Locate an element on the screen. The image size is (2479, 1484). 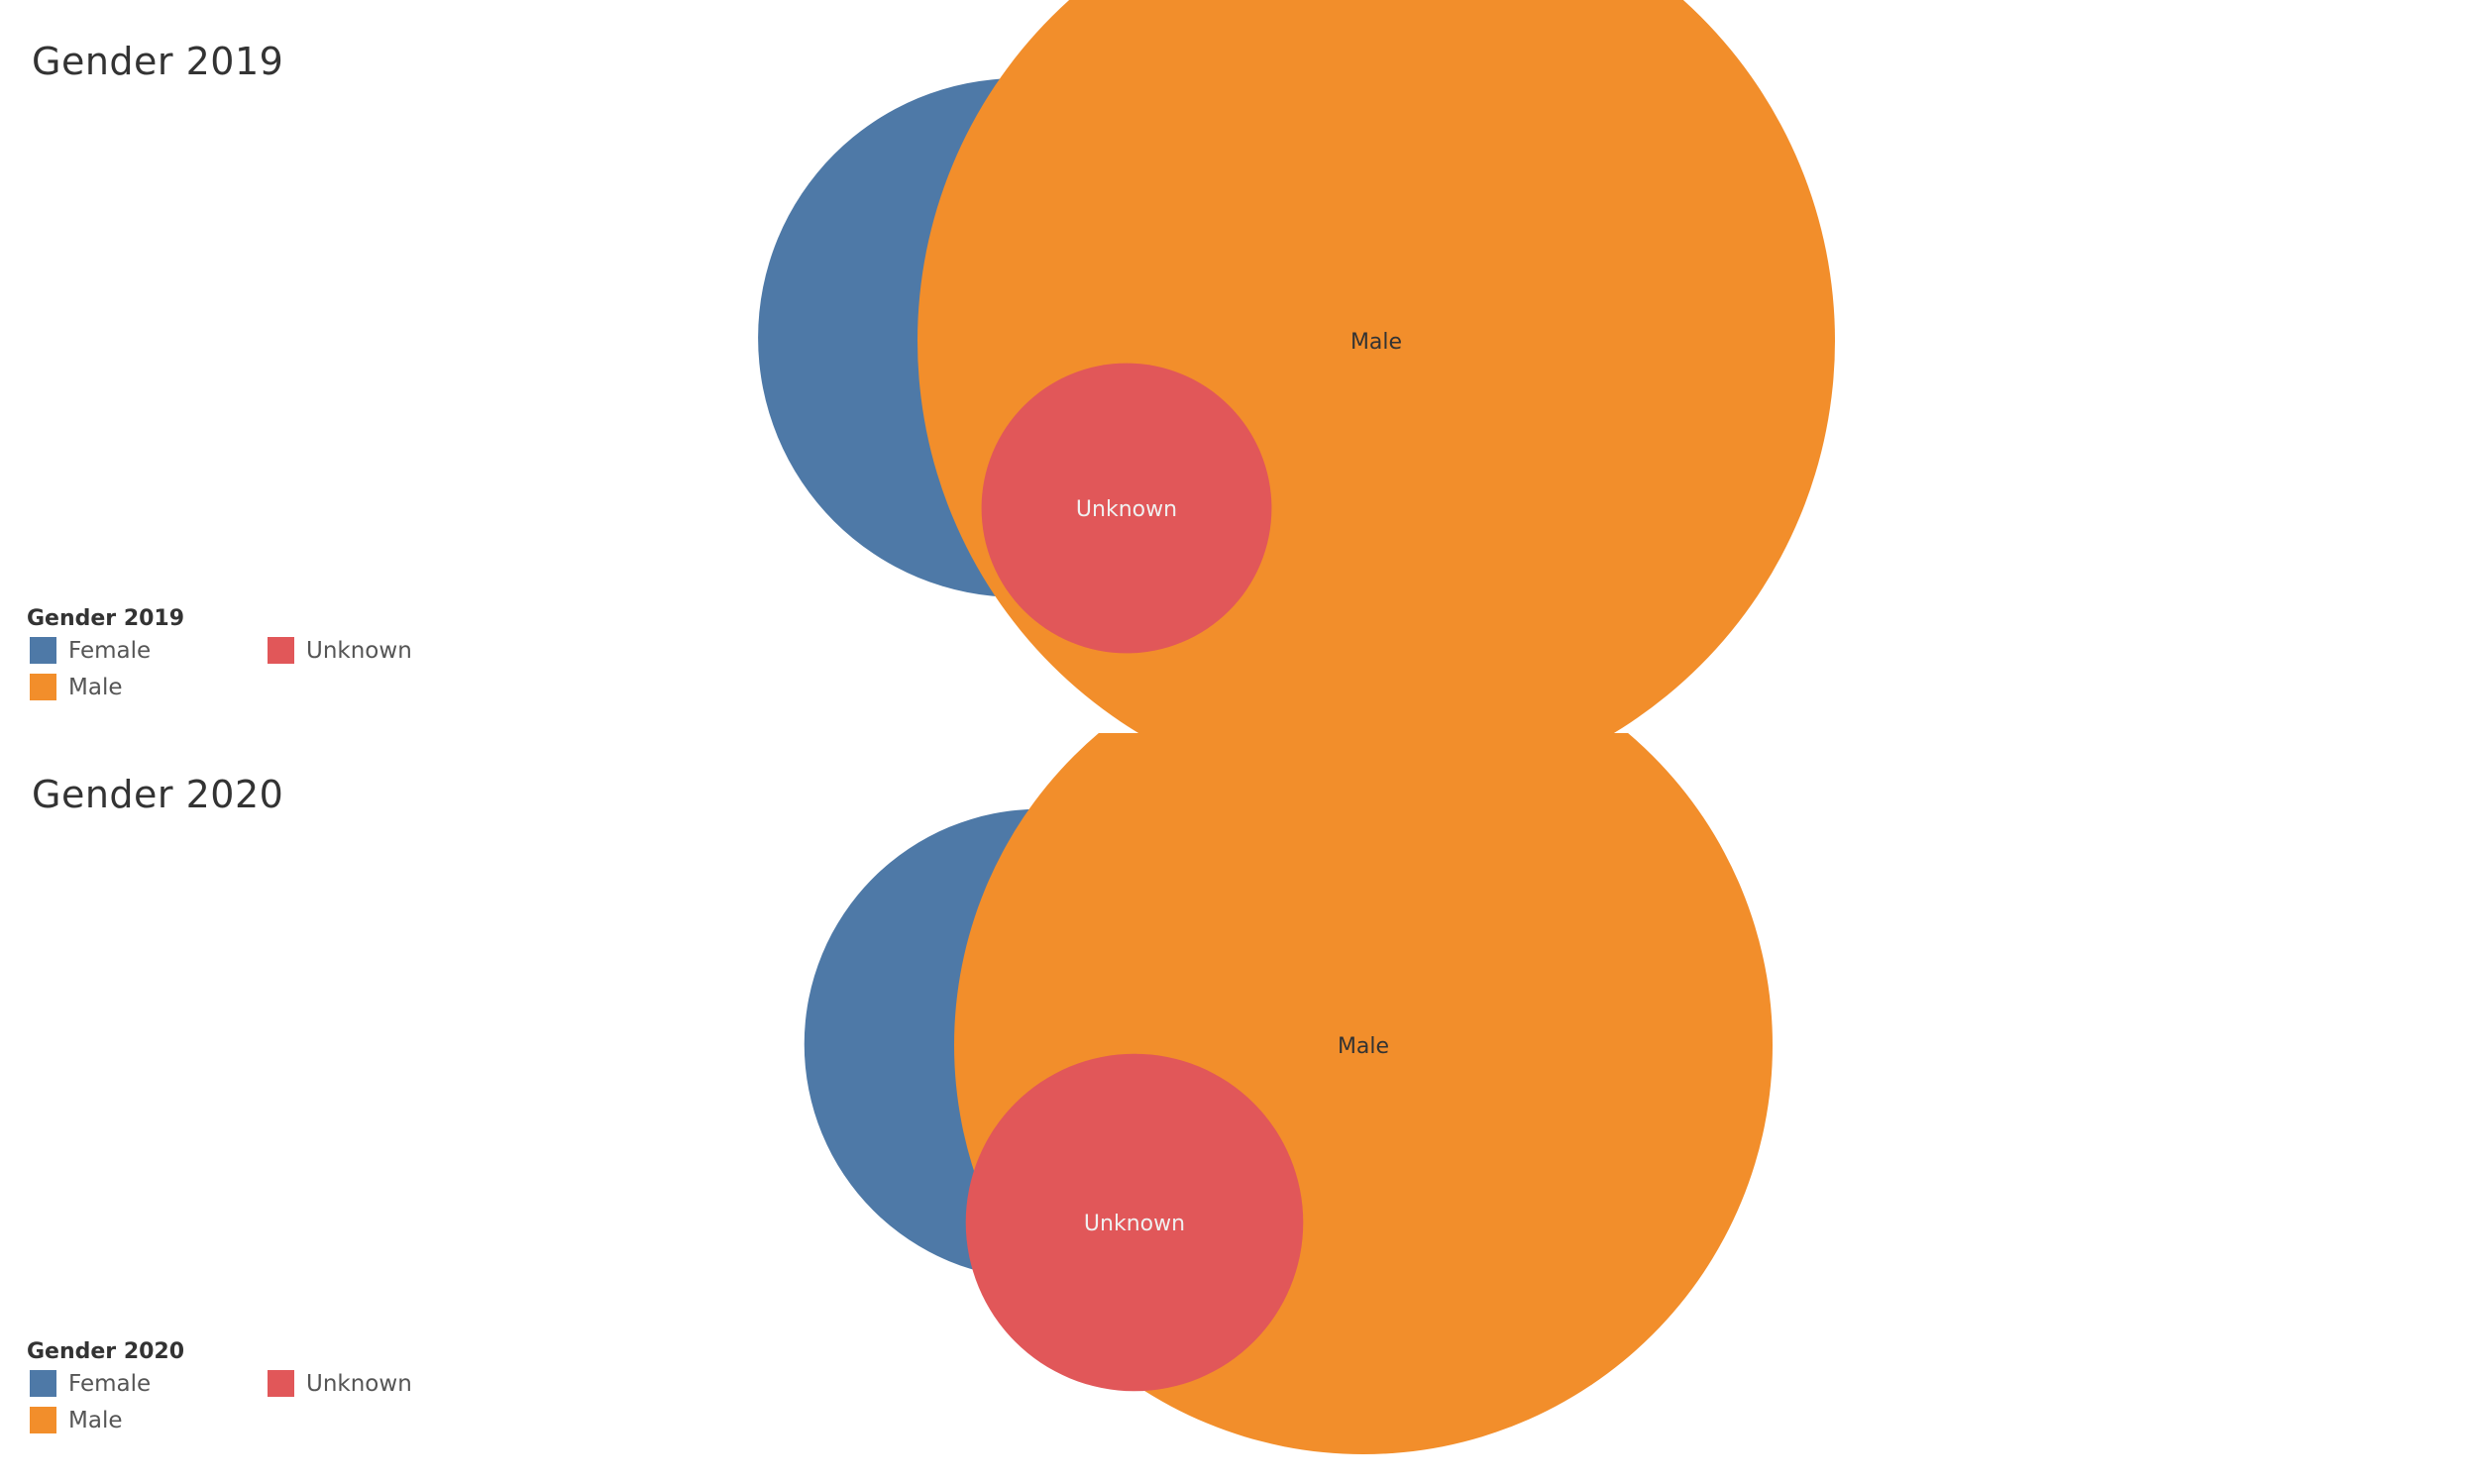
legend-title: Gender 2020 is located at coordinates (106, 1352).